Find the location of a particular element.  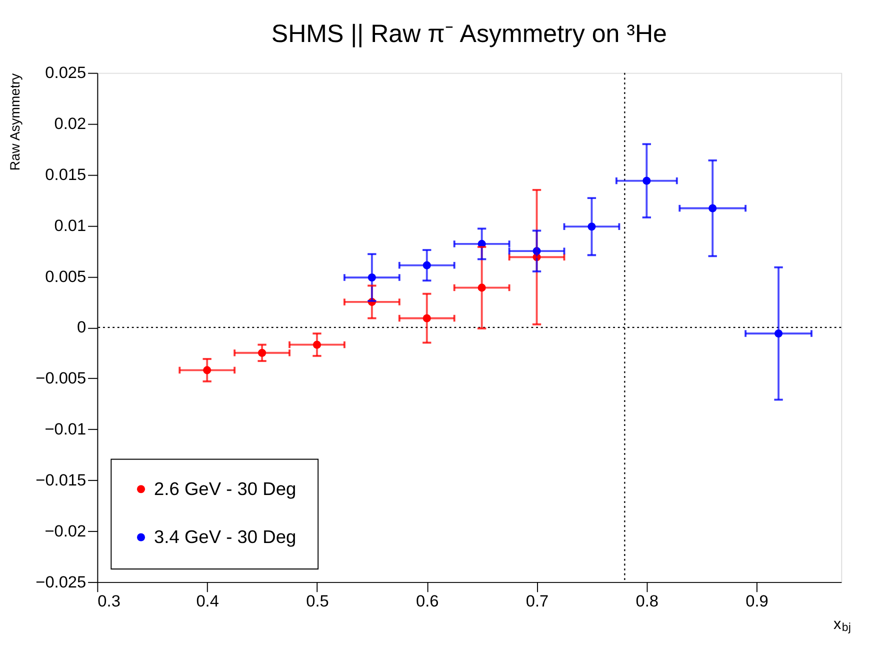

x-tick-label: 0.8 is located at coordinates (647, 601).